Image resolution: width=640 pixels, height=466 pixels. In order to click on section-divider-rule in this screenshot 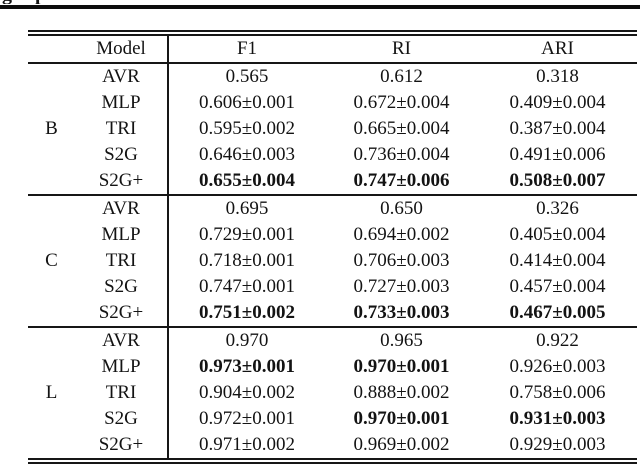, I will do `click(320, 7)`.